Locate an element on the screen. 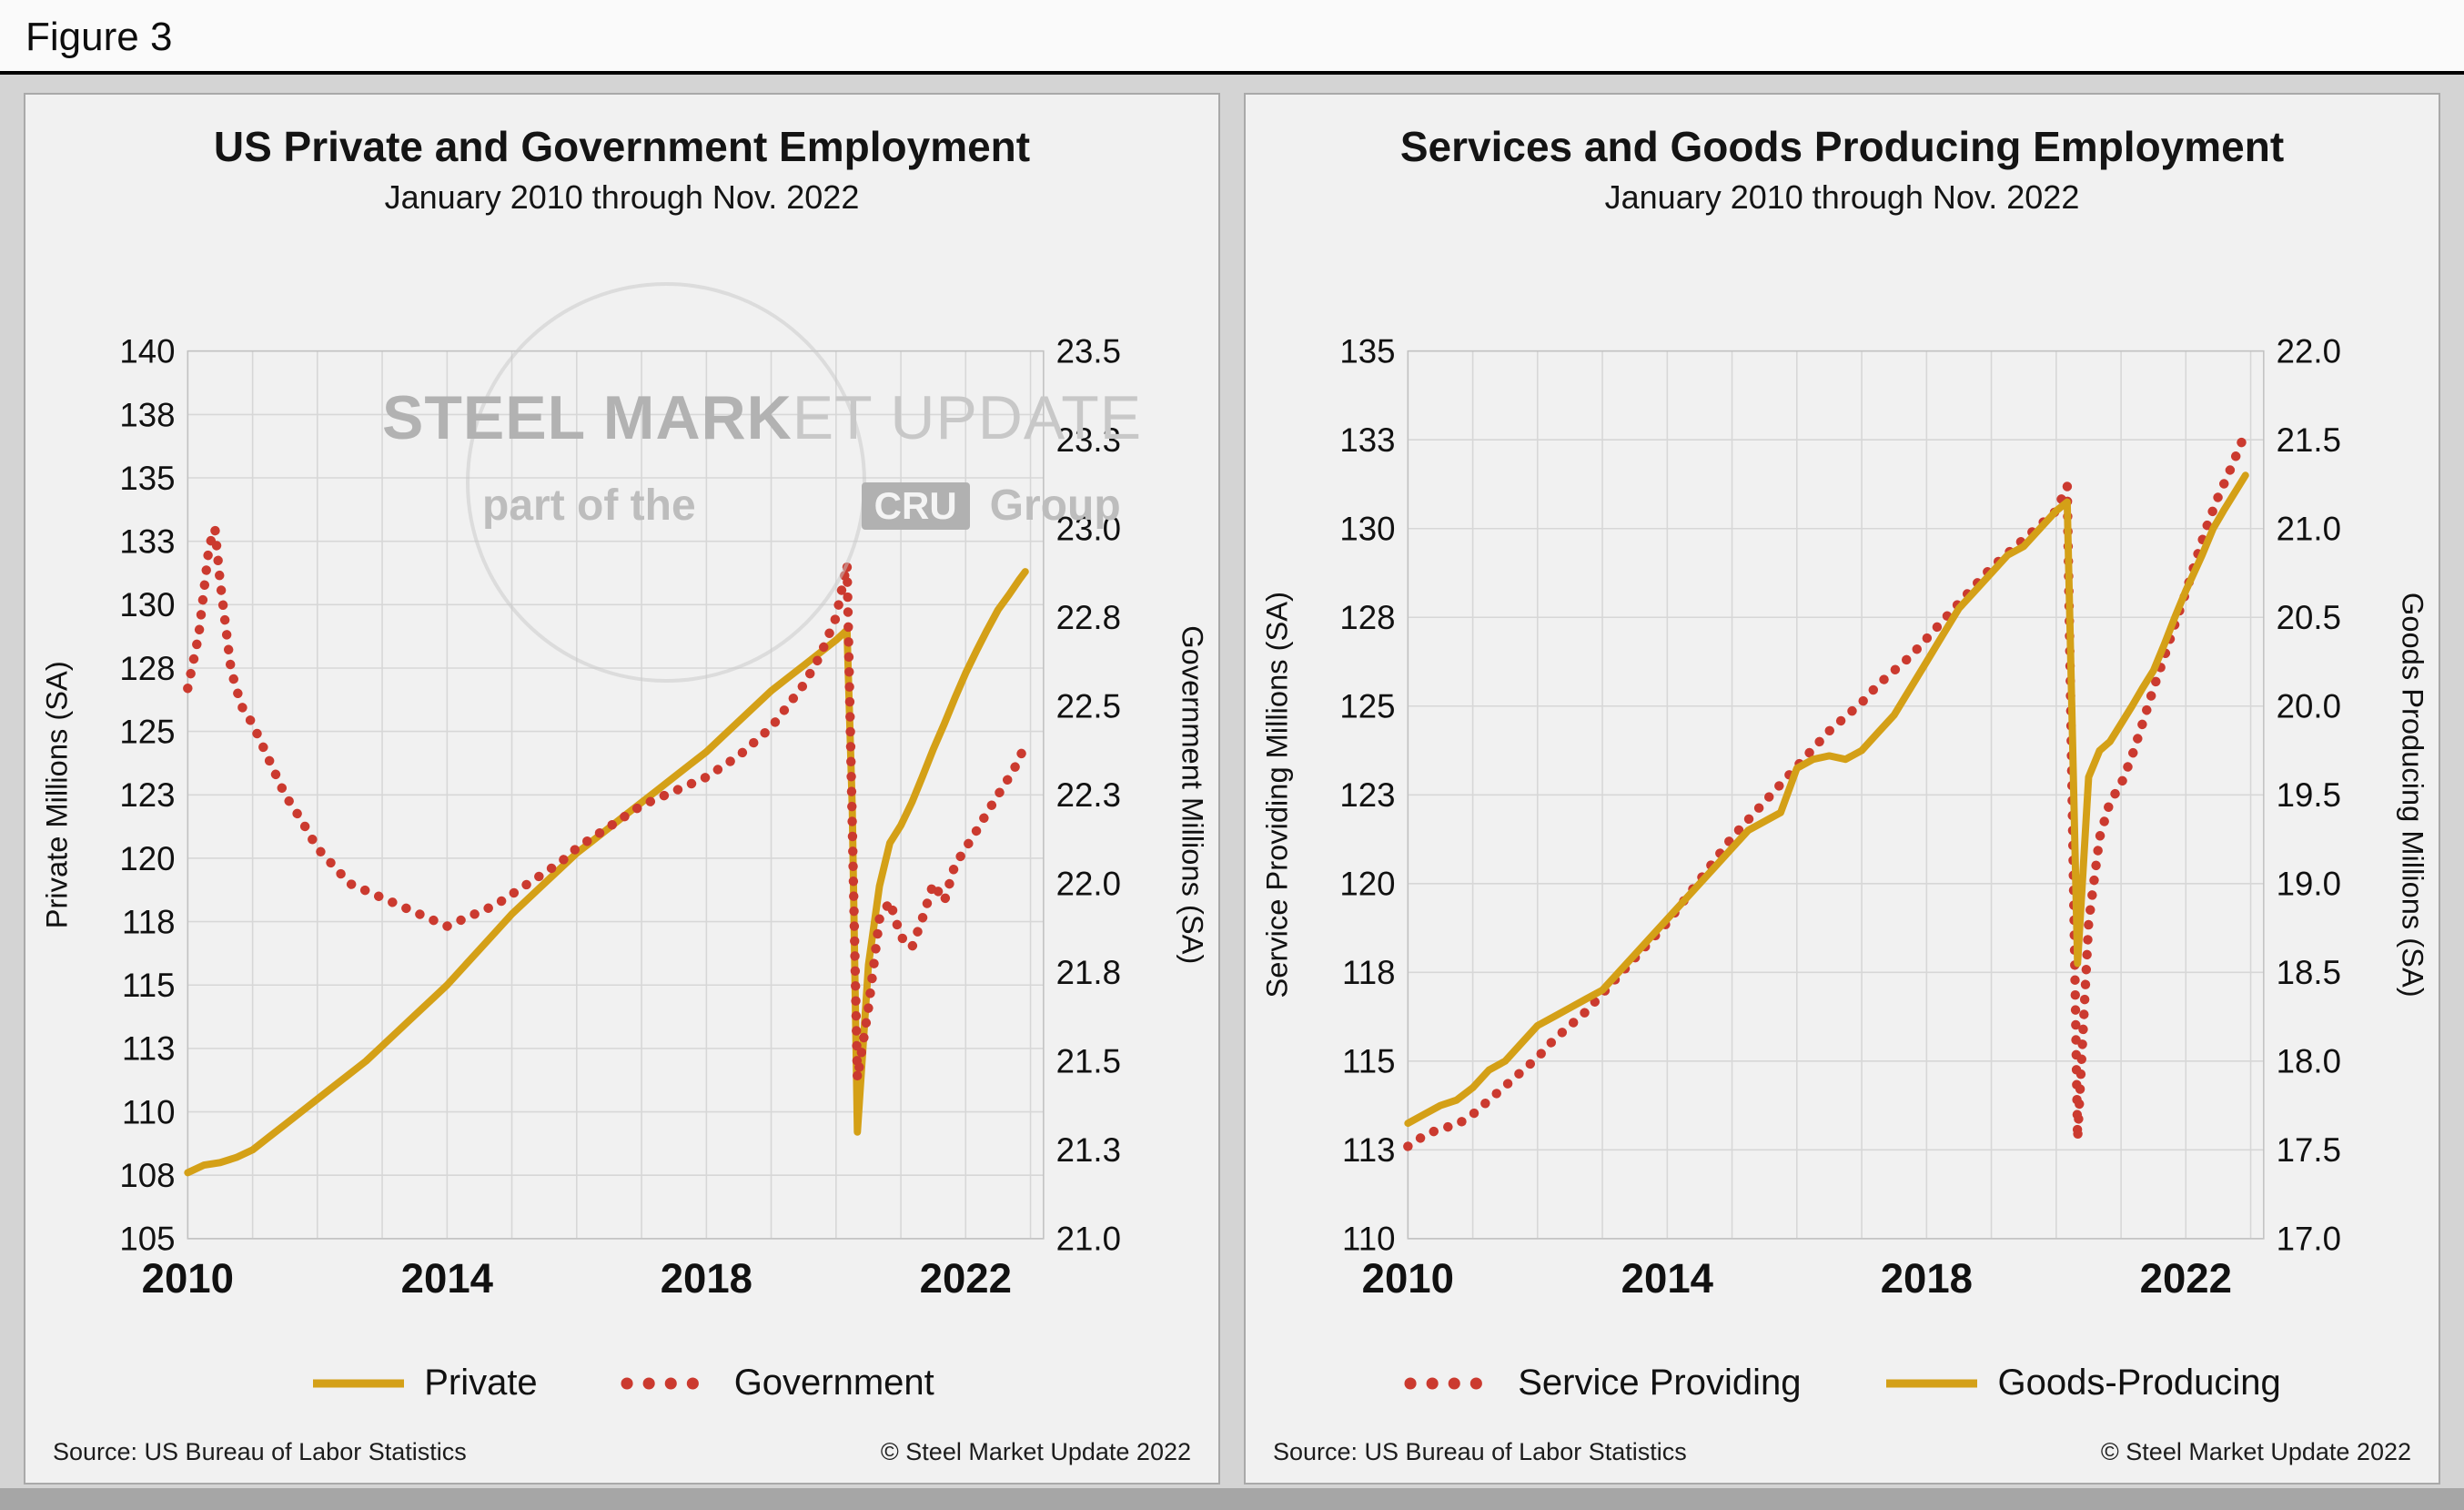 The image size is (2464, 1510). svg-text: 23.3 is located at coordinates (1088, 440).